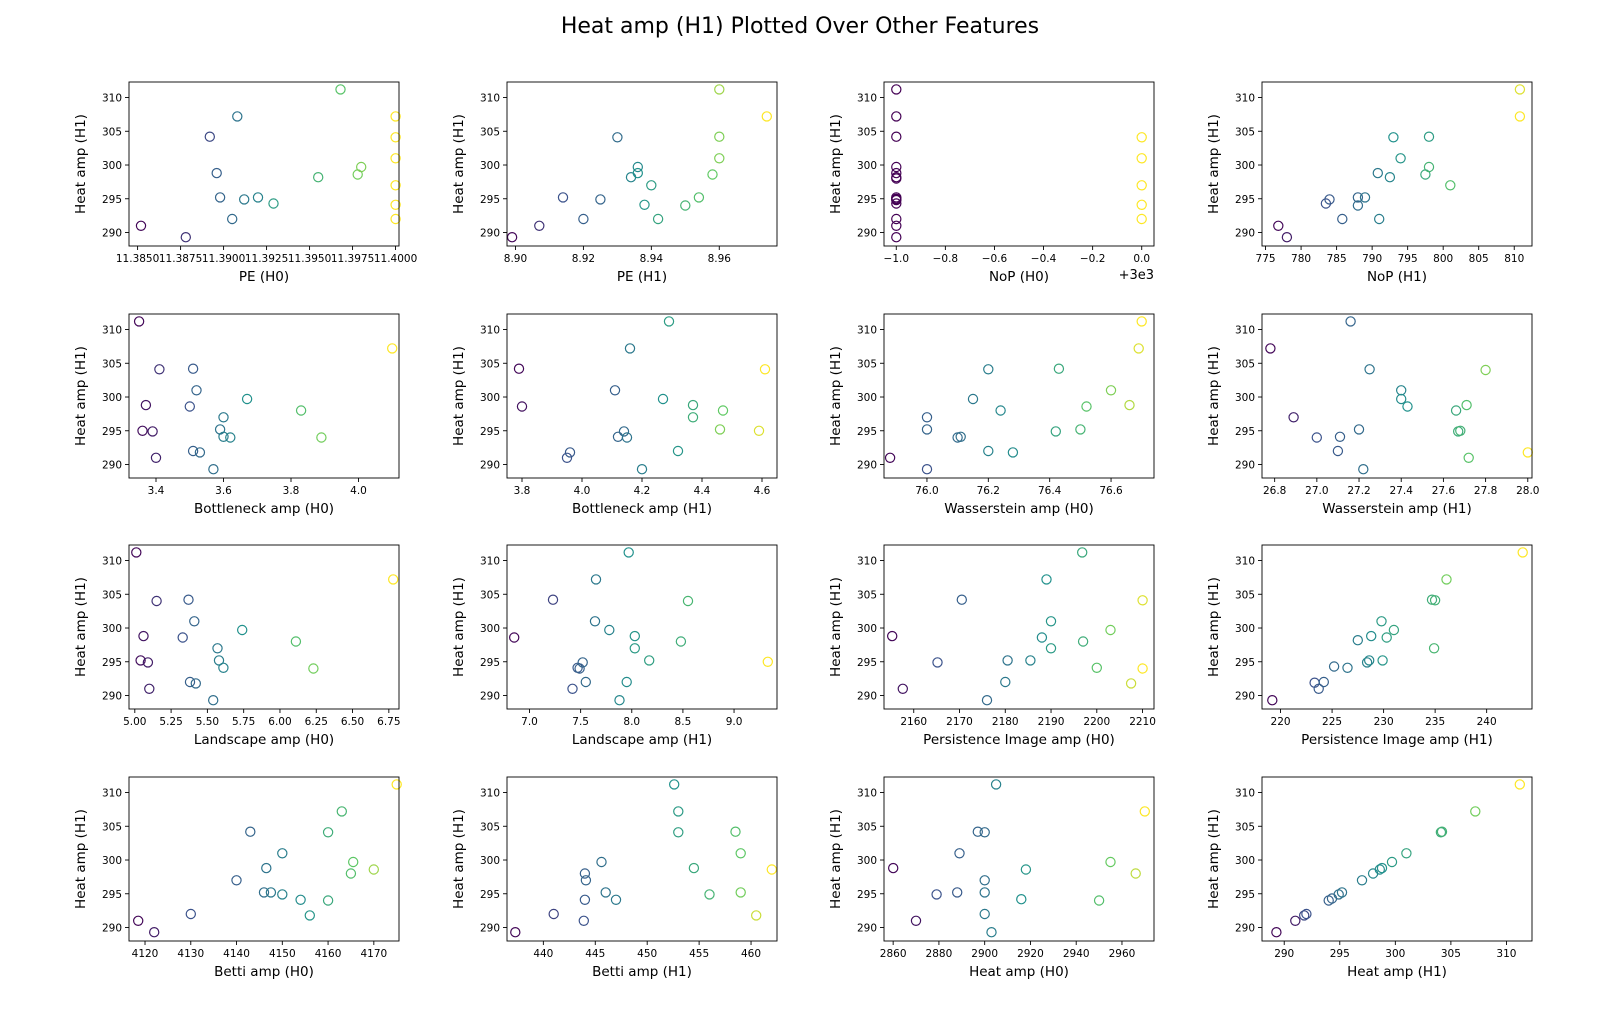  What do you see at coordinates (207, 722) in the screenshot?
I see `x-tick-label: 5.50` at bounding box center [207, 722].